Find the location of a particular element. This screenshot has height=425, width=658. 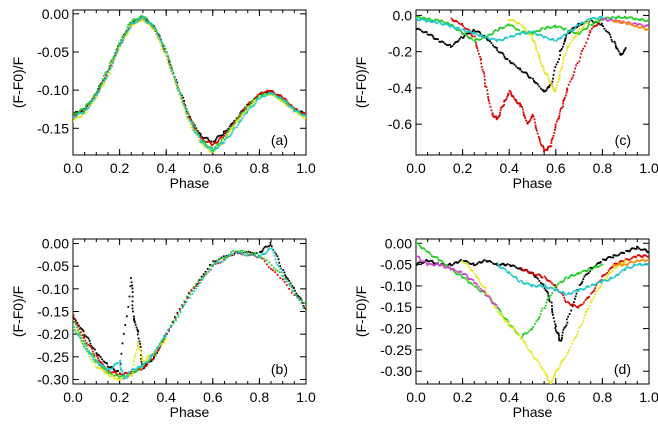

y-tick-label: -0.15 is located at coordinates (53, 312).